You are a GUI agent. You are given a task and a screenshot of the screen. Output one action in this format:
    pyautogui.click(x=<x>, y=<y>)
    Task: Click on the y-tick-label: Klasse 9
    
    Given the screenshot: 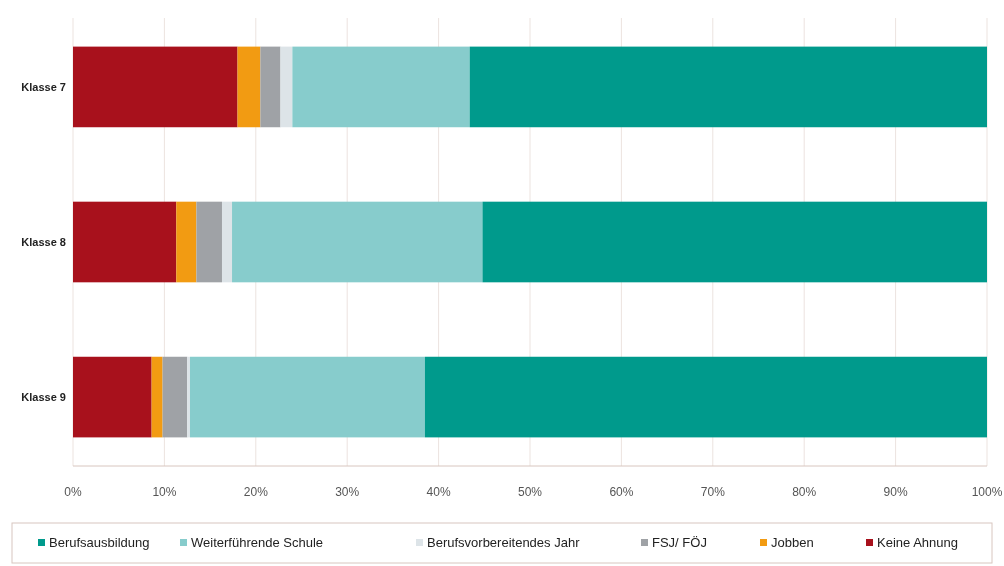 What is the action you would take?
    pyautogui.click(x=43, y=397)
    